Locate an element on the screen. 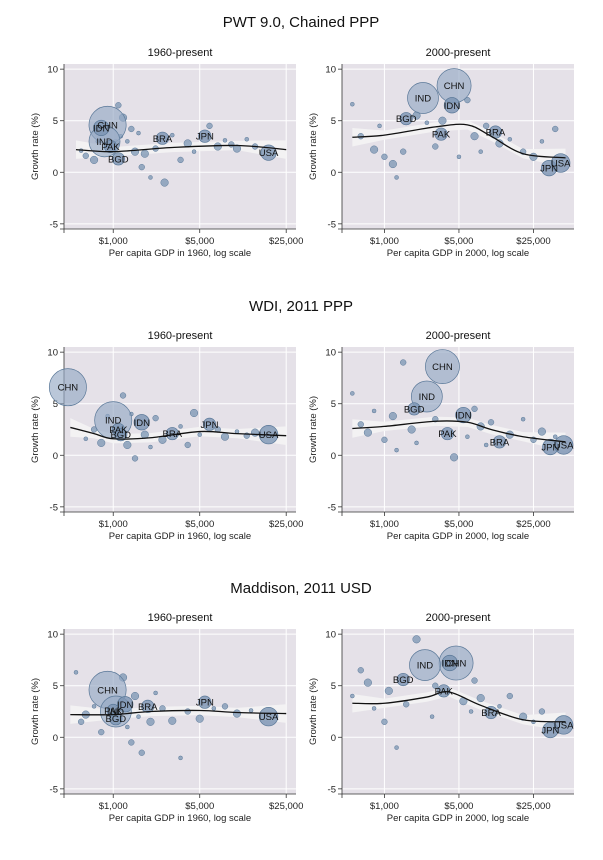 The height and width of the screenshot is (860, 603). y-tick-label-2: 5 is located at coordinates (55, 686).